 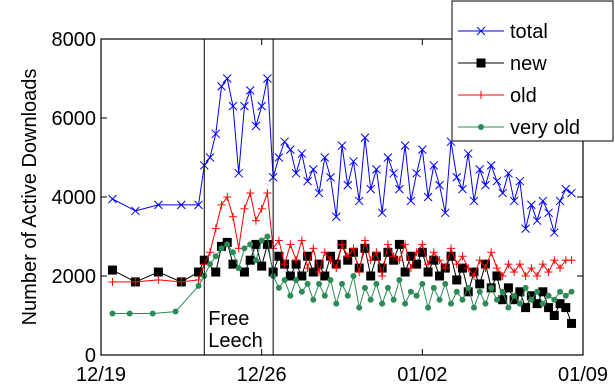 I want to click on legend-item-new: new, so click(x=502, y=64).